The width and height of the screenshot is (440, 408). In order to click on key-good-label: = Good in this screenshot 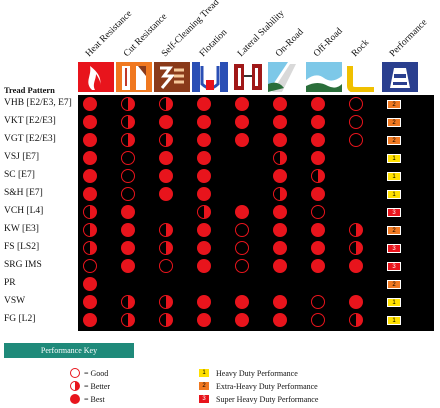, I will do `click(96, 373)`.